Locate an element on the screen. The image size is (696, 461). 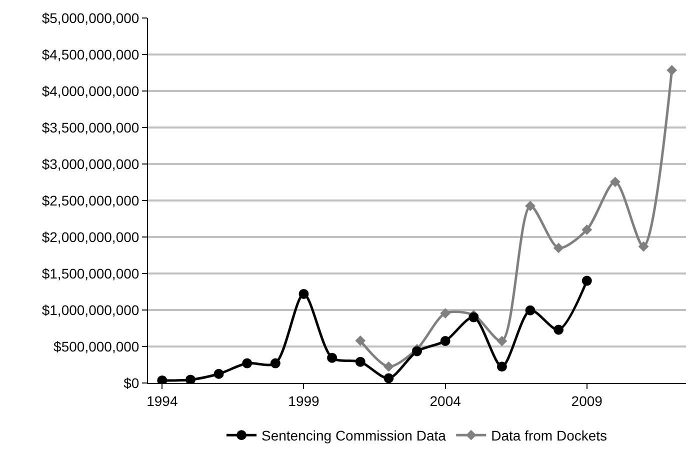
y-tick-label: $4,000,000,000 is located at coordinates (91, 90).